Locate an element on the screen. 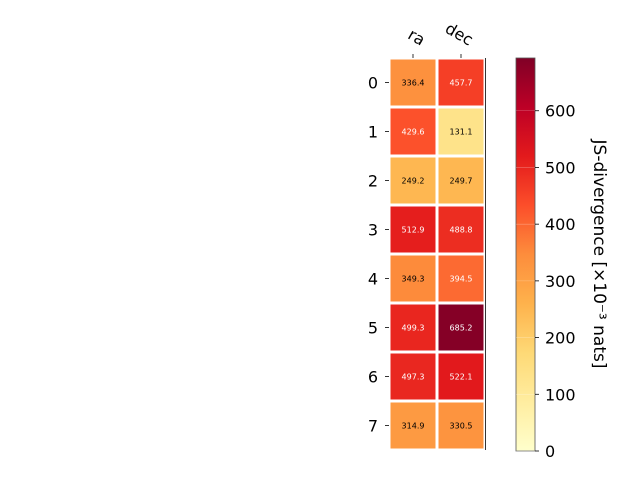  cell-value-label: 685.2 is located at coordinates (461, 328).